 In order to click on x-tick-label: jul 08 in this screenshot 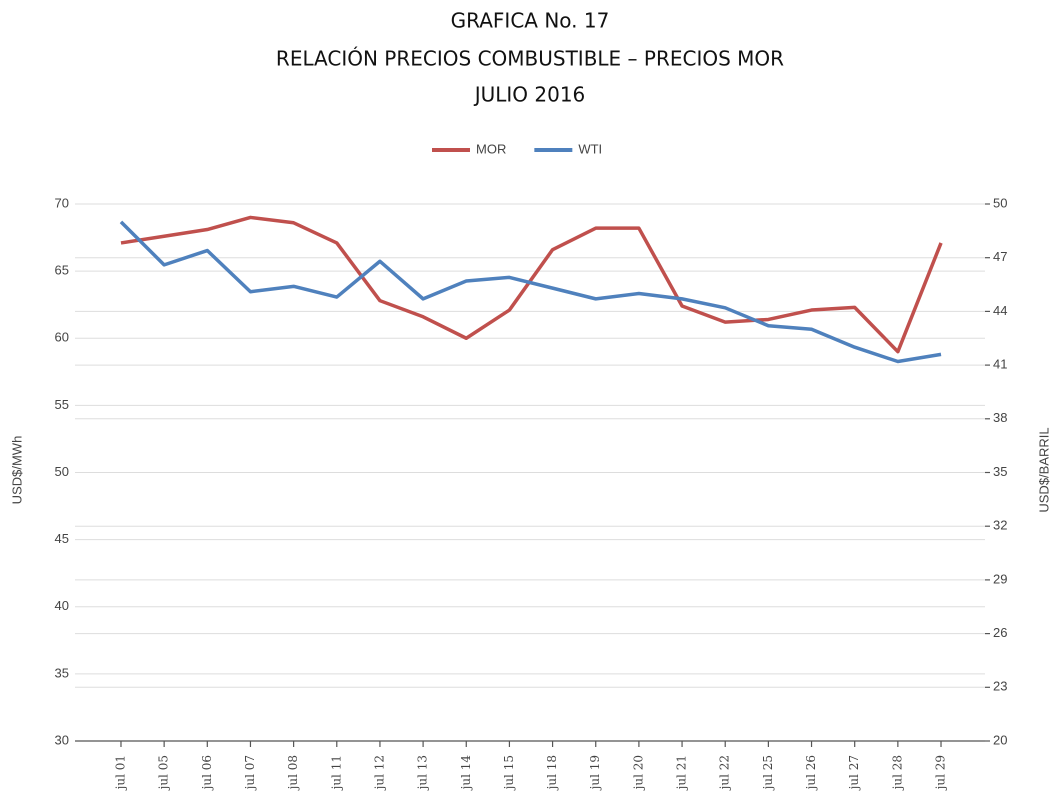, I will do `click(293, 773)`.